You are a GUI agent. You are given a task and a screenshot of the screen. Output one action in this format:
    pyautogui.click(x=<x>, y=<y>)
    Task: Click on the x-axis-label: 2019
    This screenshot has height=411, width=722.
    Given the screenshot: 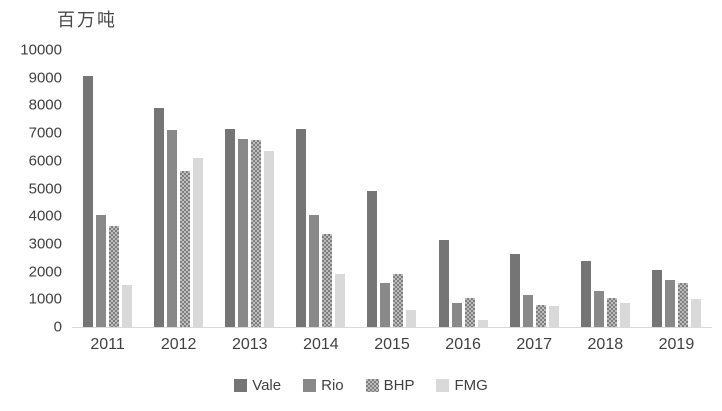 What is the action you would take?
    pyautogui.click(x=676, y=344)
    